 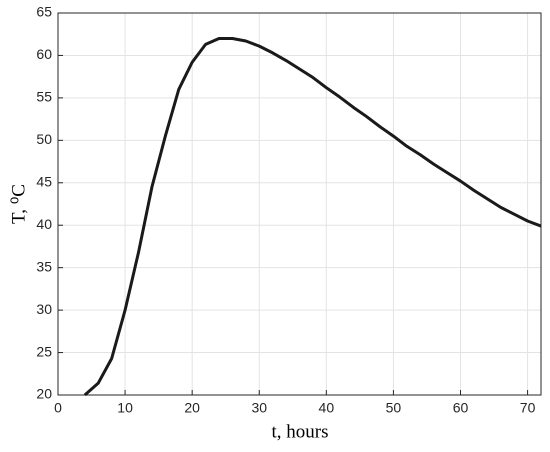 I want to click on x-tick-label: 70, so click(x=528, y=408).